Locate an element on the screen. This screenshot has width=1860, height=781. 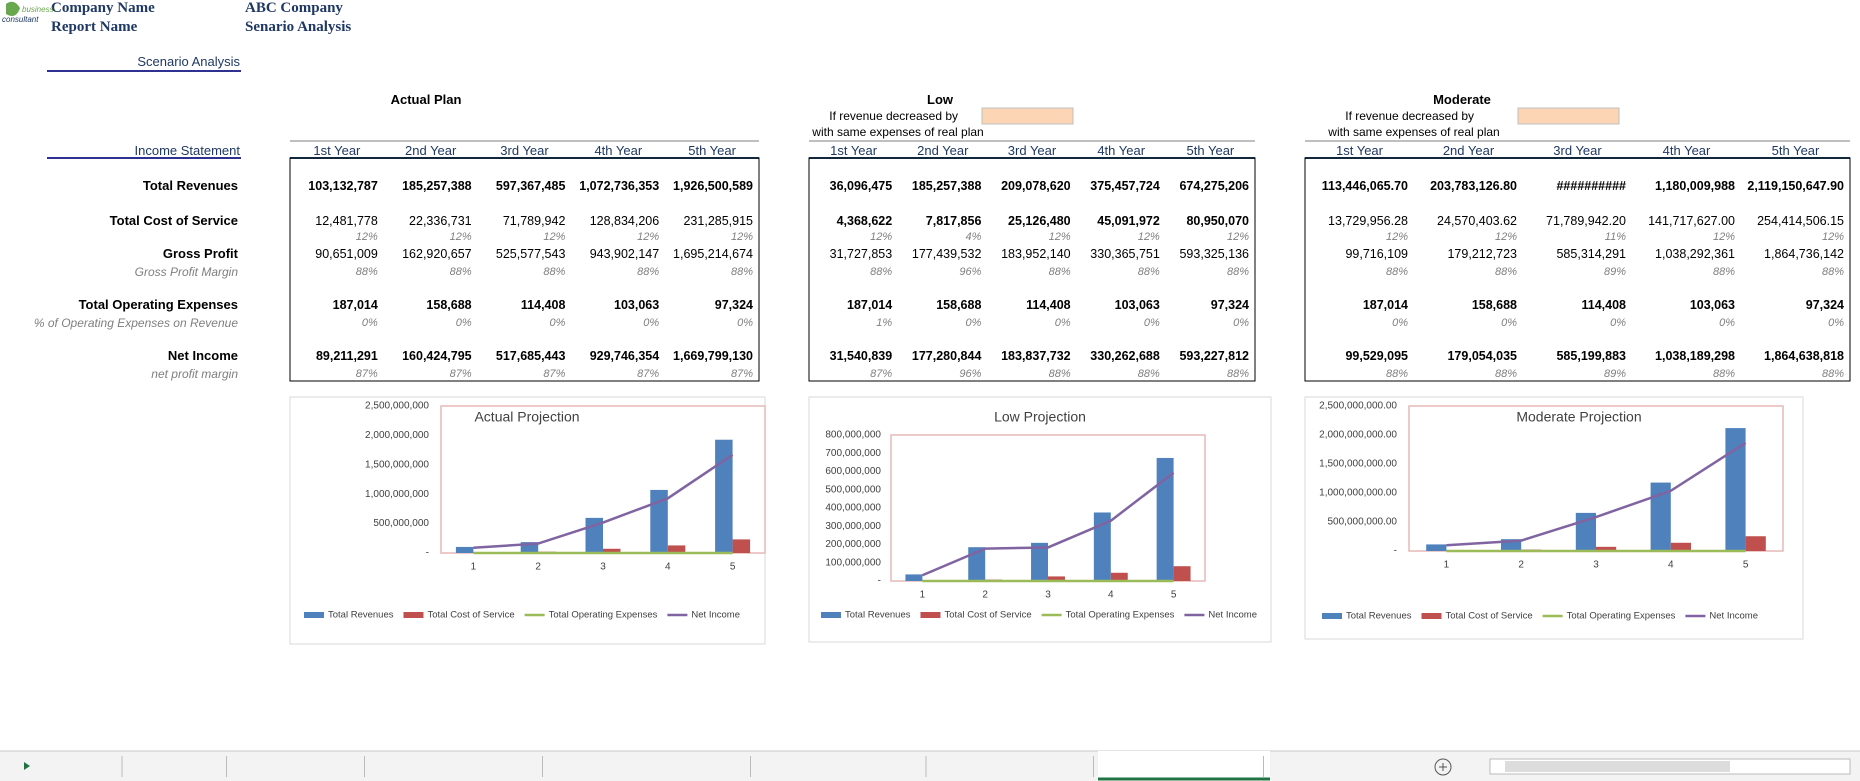
column-header: 5th Year is located at coordinates (712, 150).